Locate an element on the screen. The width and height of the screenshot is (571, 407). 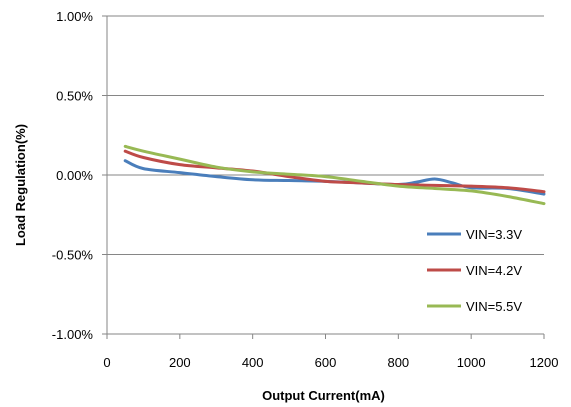
x-tick-label: 0 is located at coordinates (106, 362).